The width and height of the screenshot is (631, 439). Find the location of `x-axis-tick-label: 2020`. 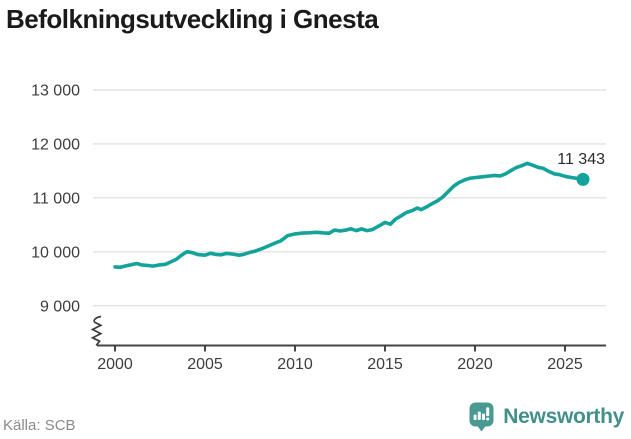

x-axis-tick-label: 2020 is located at coordinates (475, 364).